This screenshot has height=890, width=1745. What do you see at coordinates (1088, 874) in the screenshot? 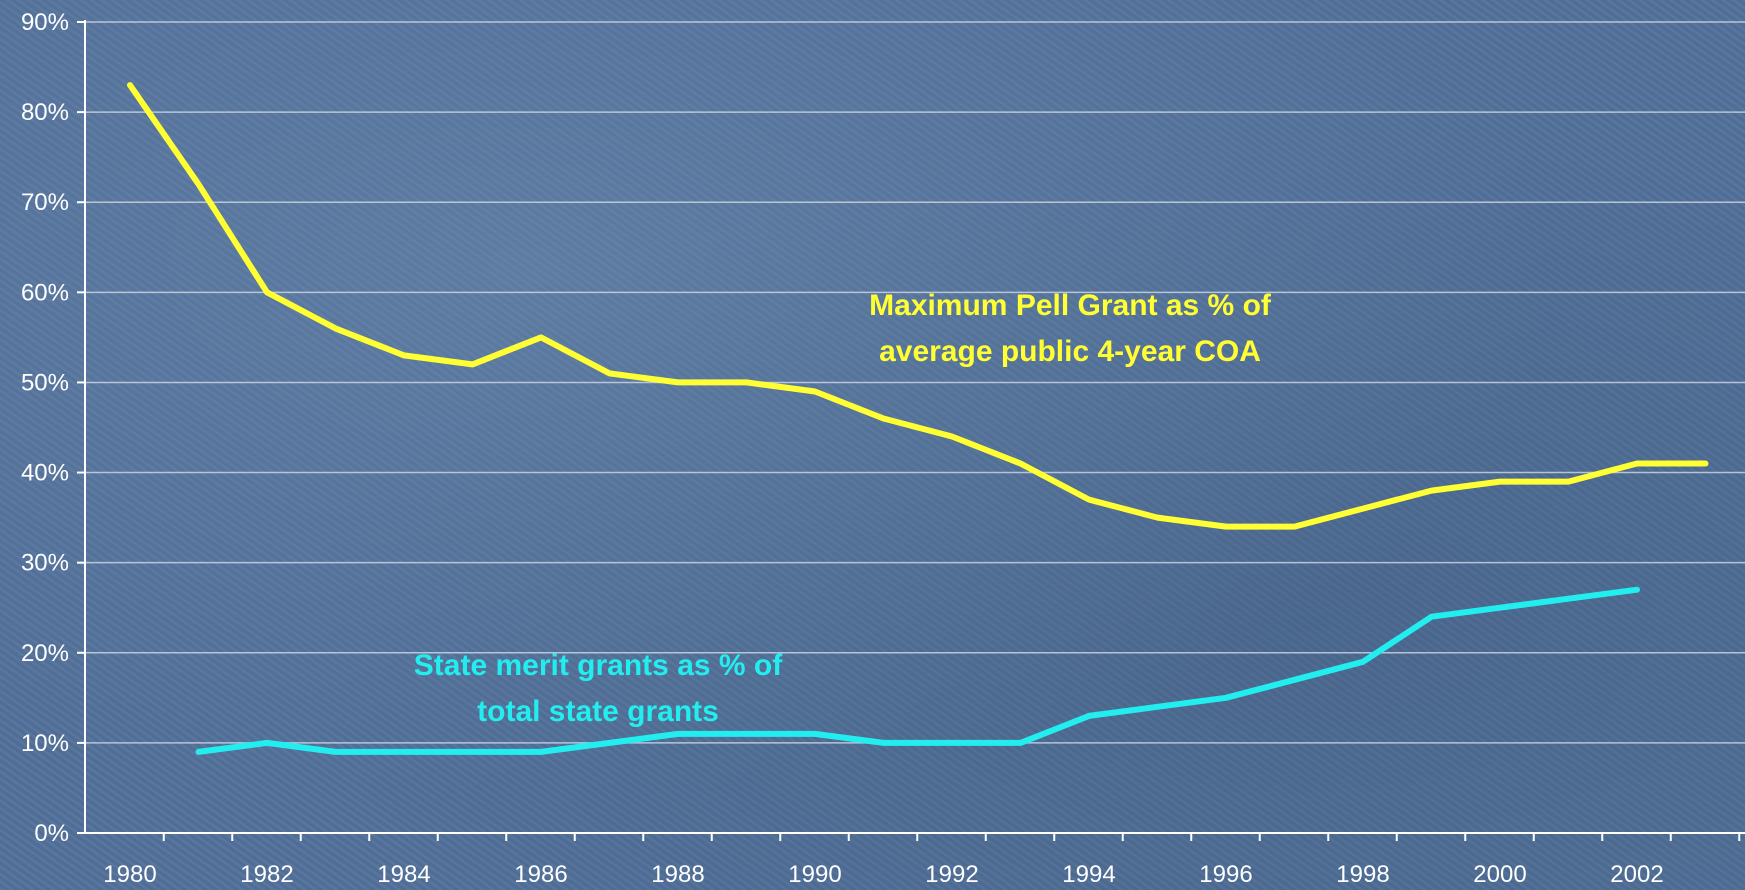
I see `x-tick-label: 1994` at bounding box center [1088, 874].